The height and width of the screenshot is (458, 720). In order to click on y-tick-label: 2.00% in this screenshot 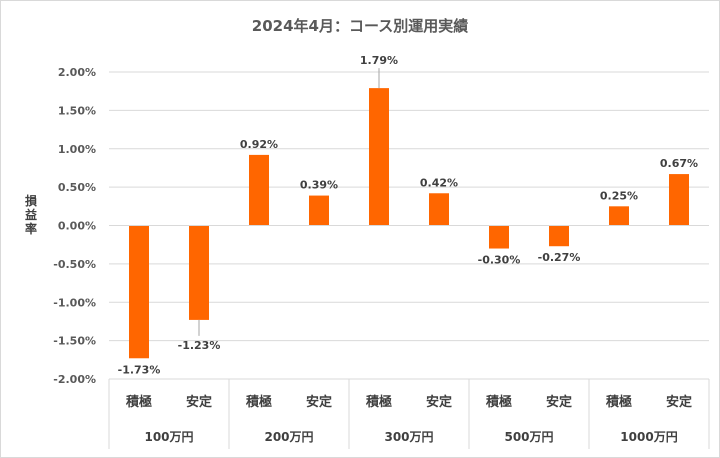, I will do `click(77, 72)`.